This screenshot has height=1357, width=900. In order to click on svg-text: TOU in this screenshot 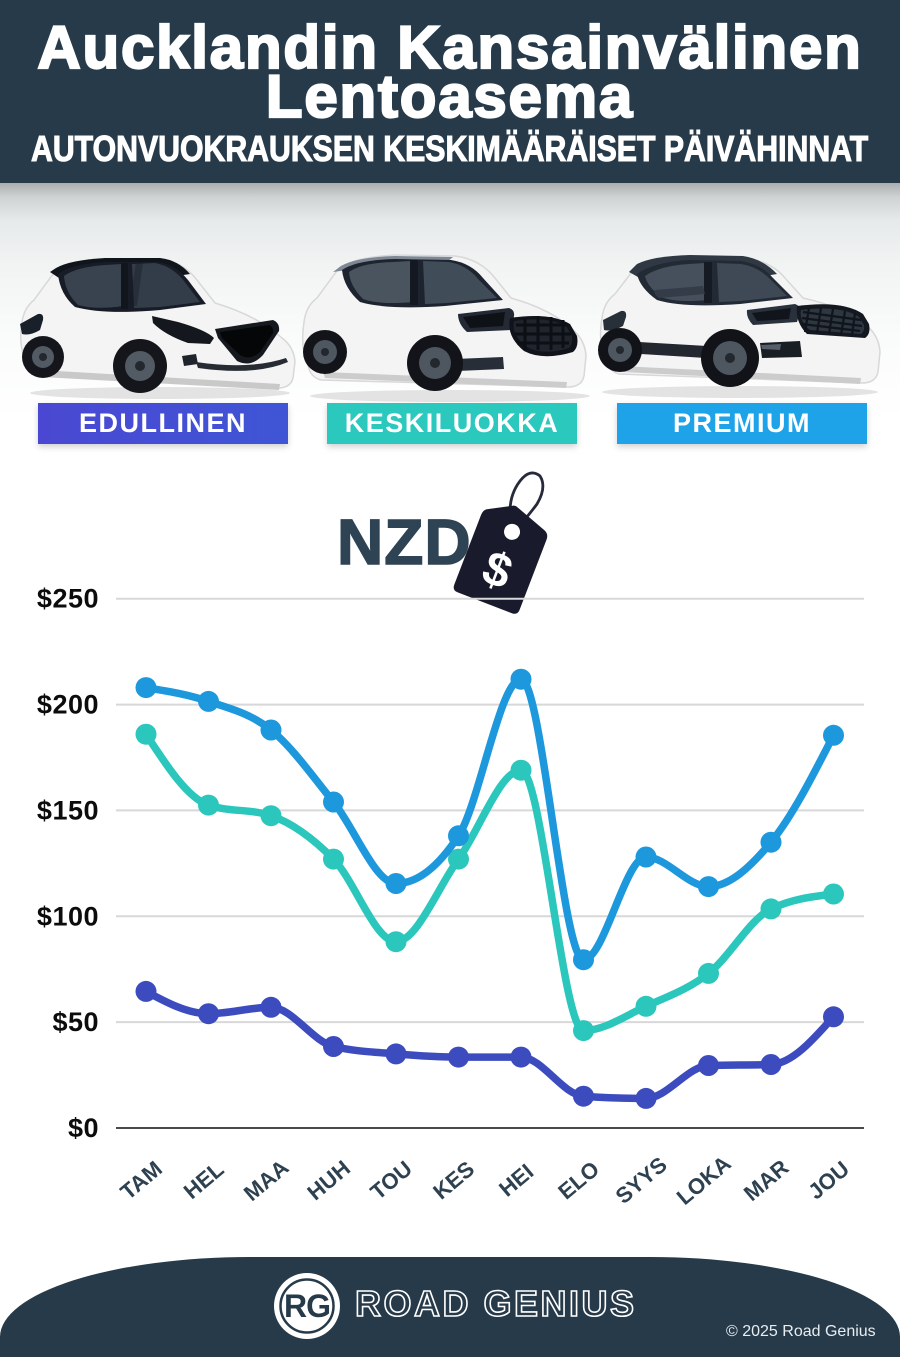, I will do `click(391, 1180)`.